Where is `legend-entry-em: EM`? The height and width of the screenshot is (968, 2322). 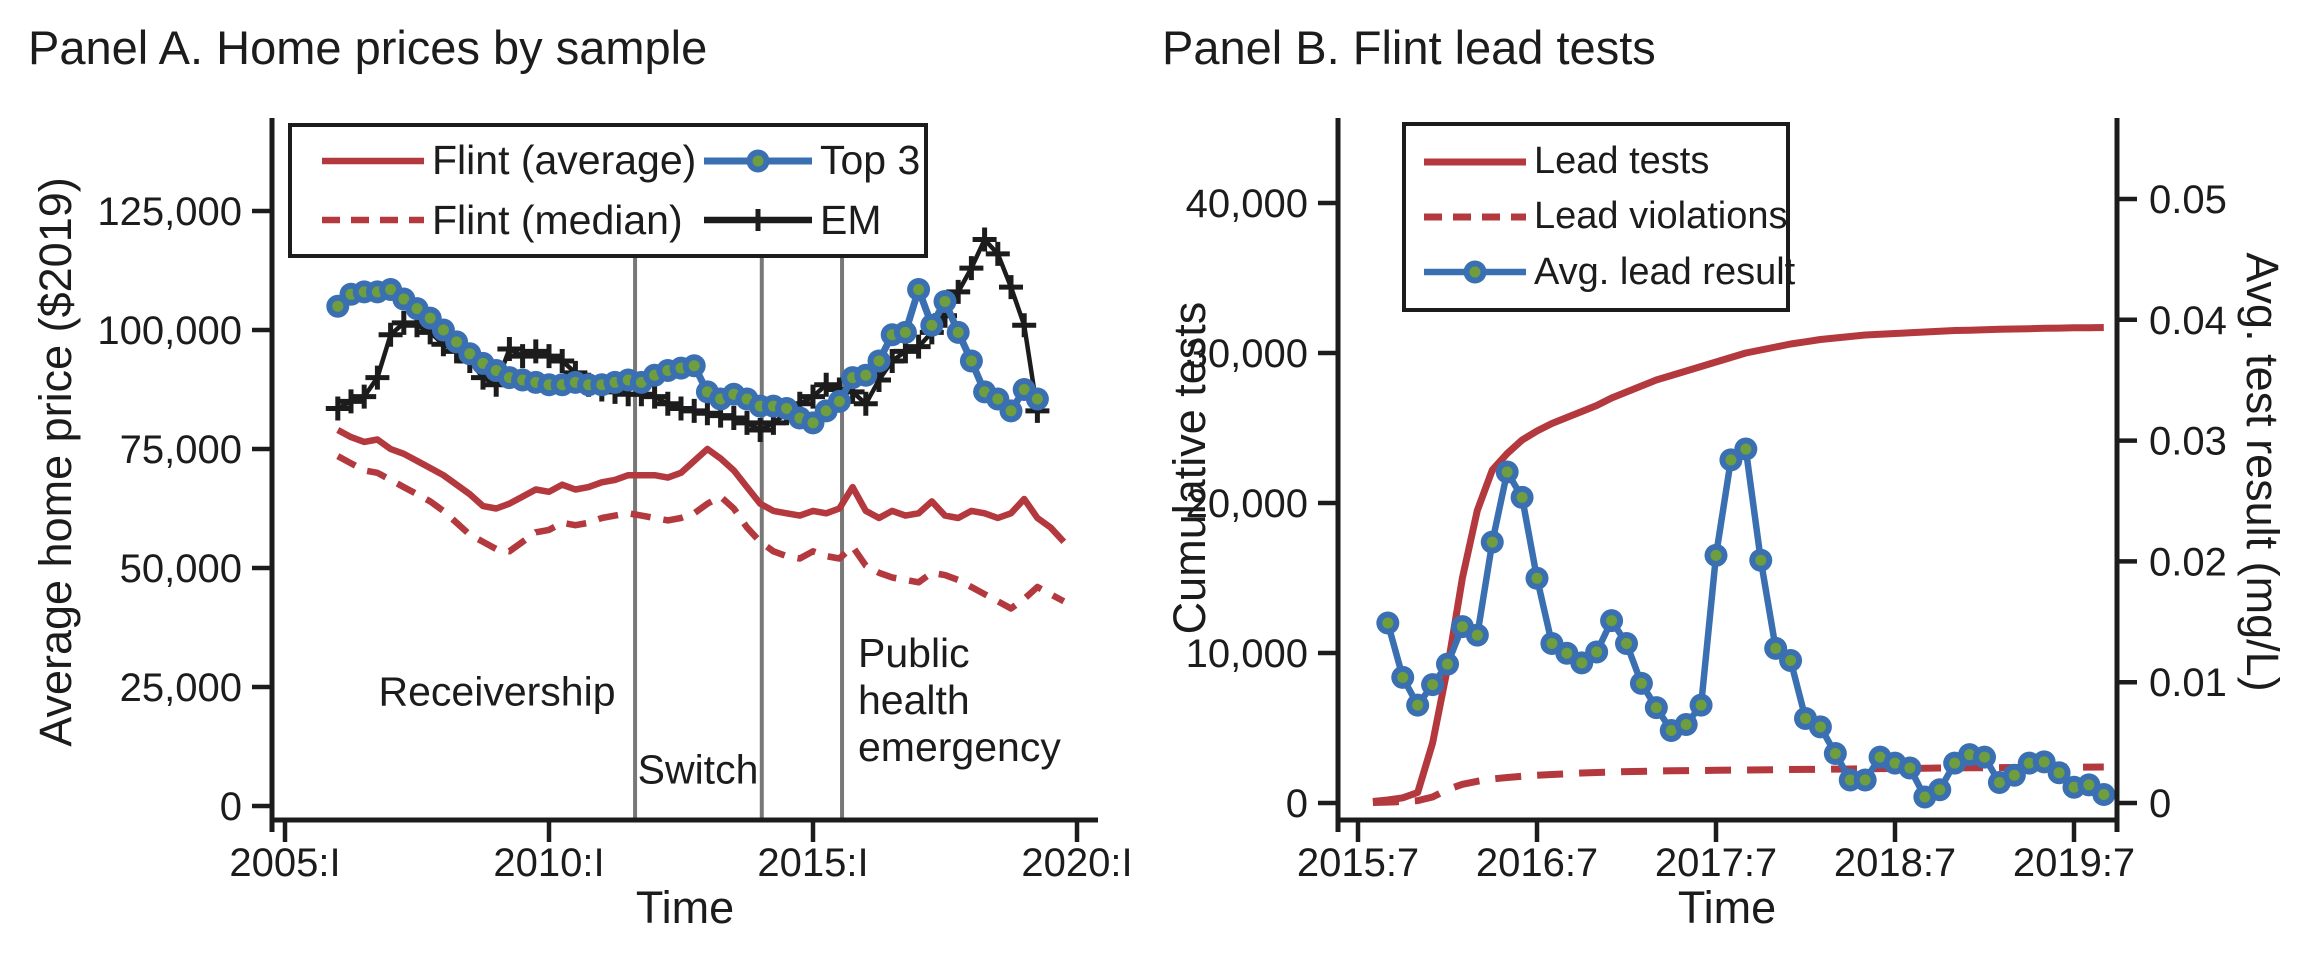
legend-entry-em: EM is located at coordinates (811, 220).